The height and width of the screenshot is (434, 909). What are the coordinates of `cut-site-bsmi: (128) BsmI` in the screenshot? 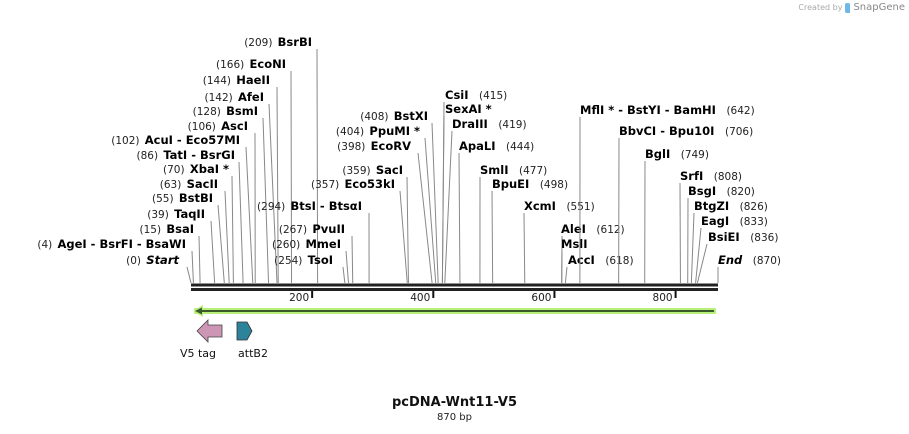 It's located at (231, 194).